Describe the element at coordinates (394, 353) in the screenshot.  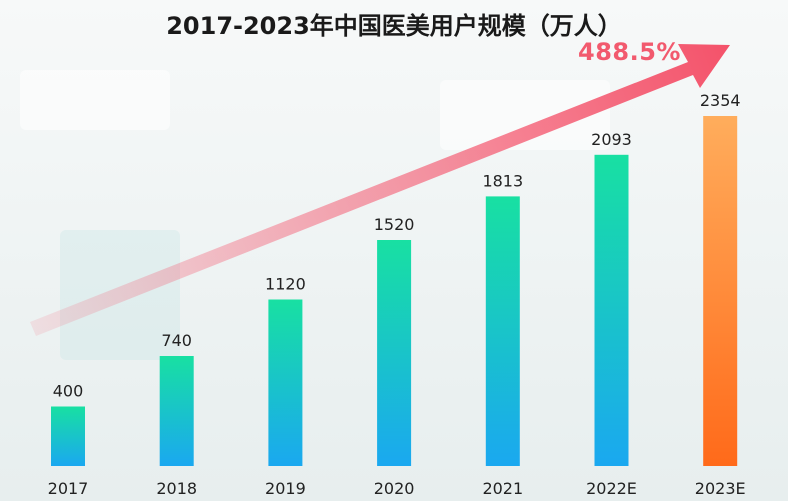
I see `bar-2020` at that location.